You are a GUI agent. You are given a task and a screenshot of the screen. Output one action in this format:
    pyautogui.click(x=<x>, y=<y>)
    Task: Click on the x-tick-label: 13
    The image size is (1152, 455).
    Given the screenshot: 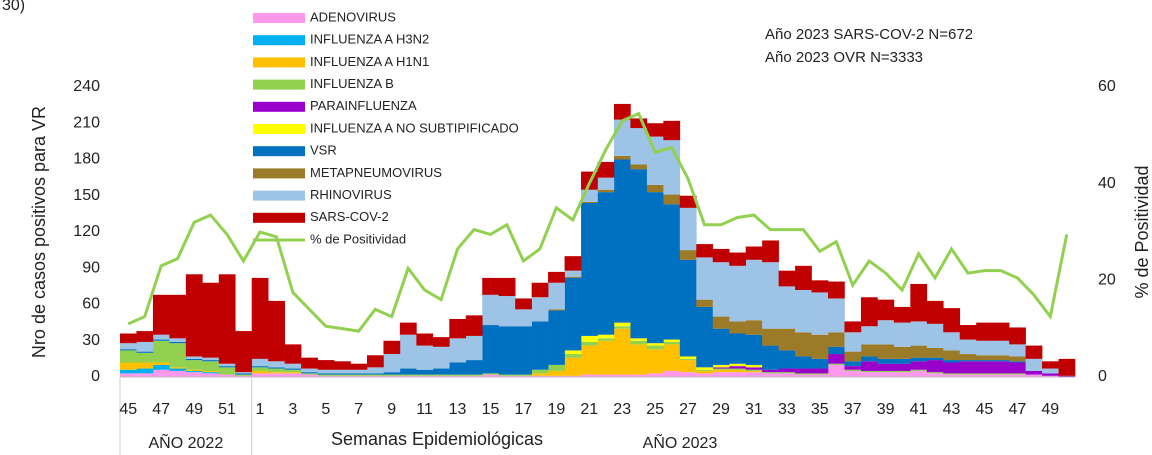 What is the action you would take?
    pyautogui.click(x=458, y=409)
    